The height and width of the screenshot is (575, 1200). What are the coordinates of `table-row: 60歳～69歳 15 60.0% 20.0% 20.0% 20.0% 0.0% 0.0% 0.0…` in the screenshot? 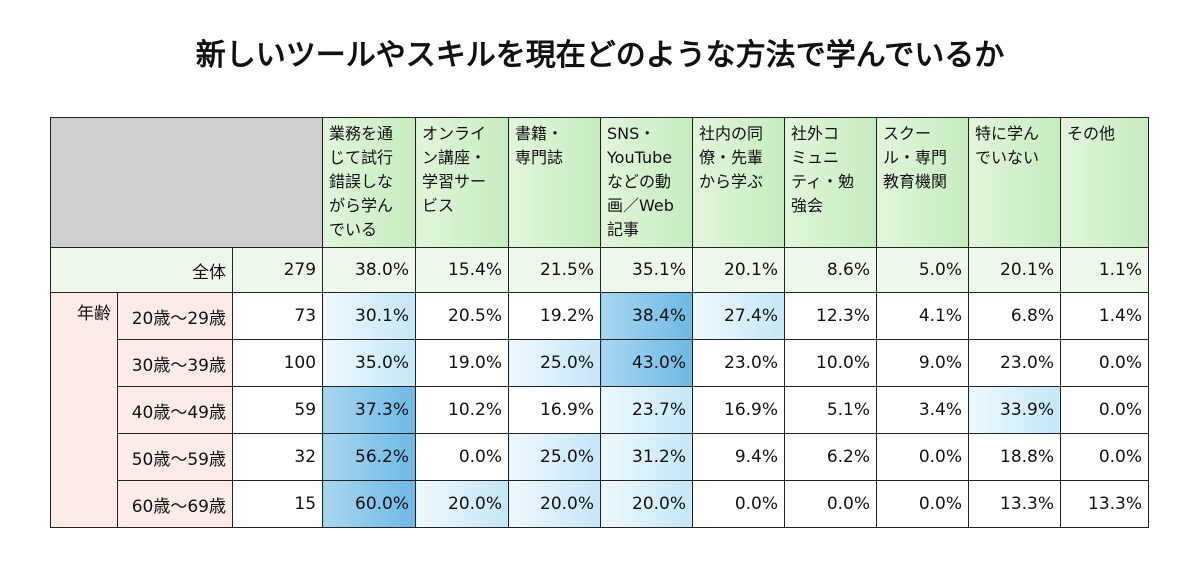 It's located at (600, 504).